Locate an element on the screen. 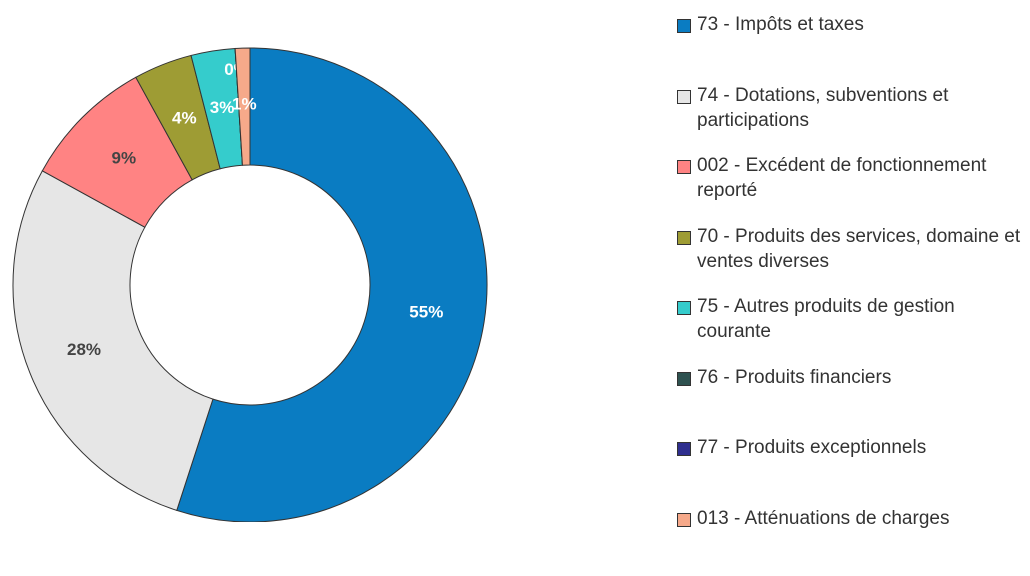 Image resolution: width=1030 pixels, height=576 pixels. data-label: 4% is located at coordinates (184, 118).